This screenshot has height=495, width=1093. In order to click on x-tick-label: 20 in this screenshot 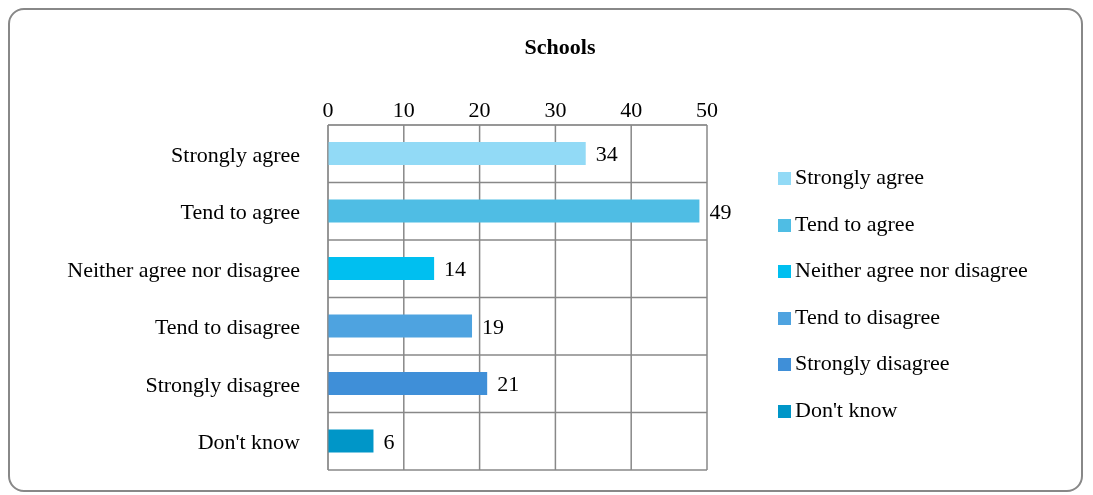, I will do `click(479, 109)`.